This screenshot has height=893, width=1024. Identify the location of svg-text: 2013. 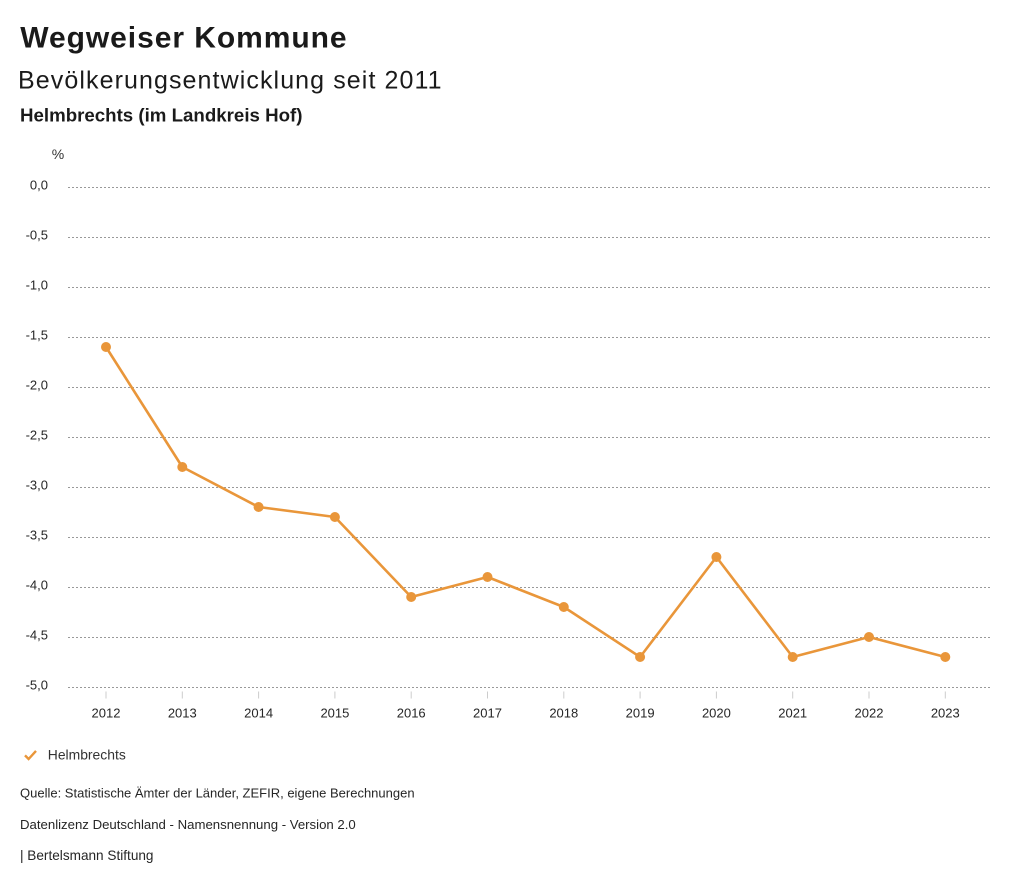
(182, 713).